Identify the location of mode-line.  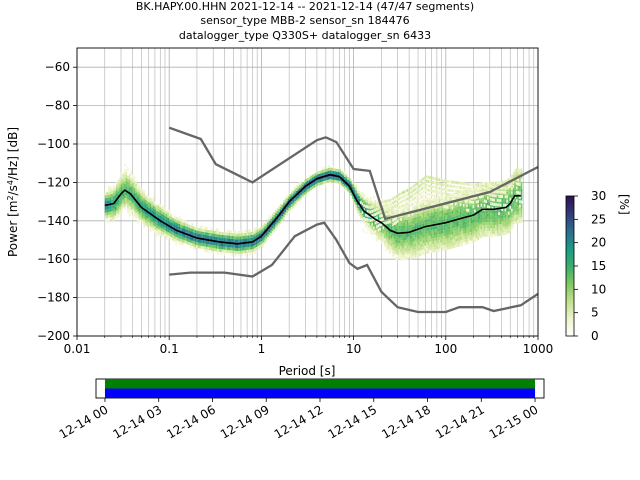
(312, 209).